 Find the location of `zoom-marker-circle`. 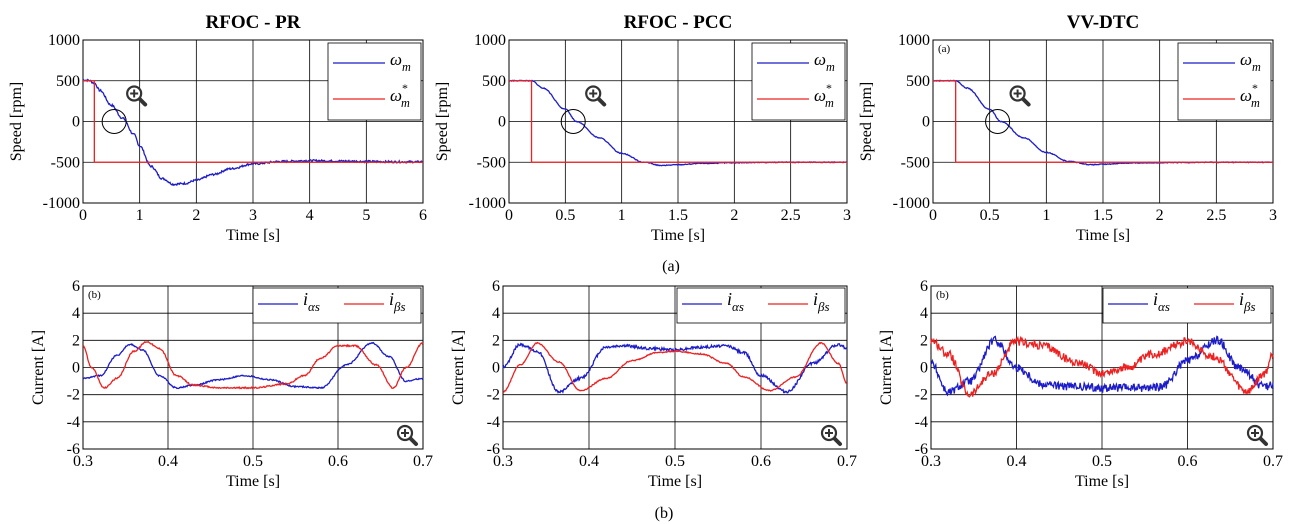

zoom-marker-circle is located at coordinates (998, 121).